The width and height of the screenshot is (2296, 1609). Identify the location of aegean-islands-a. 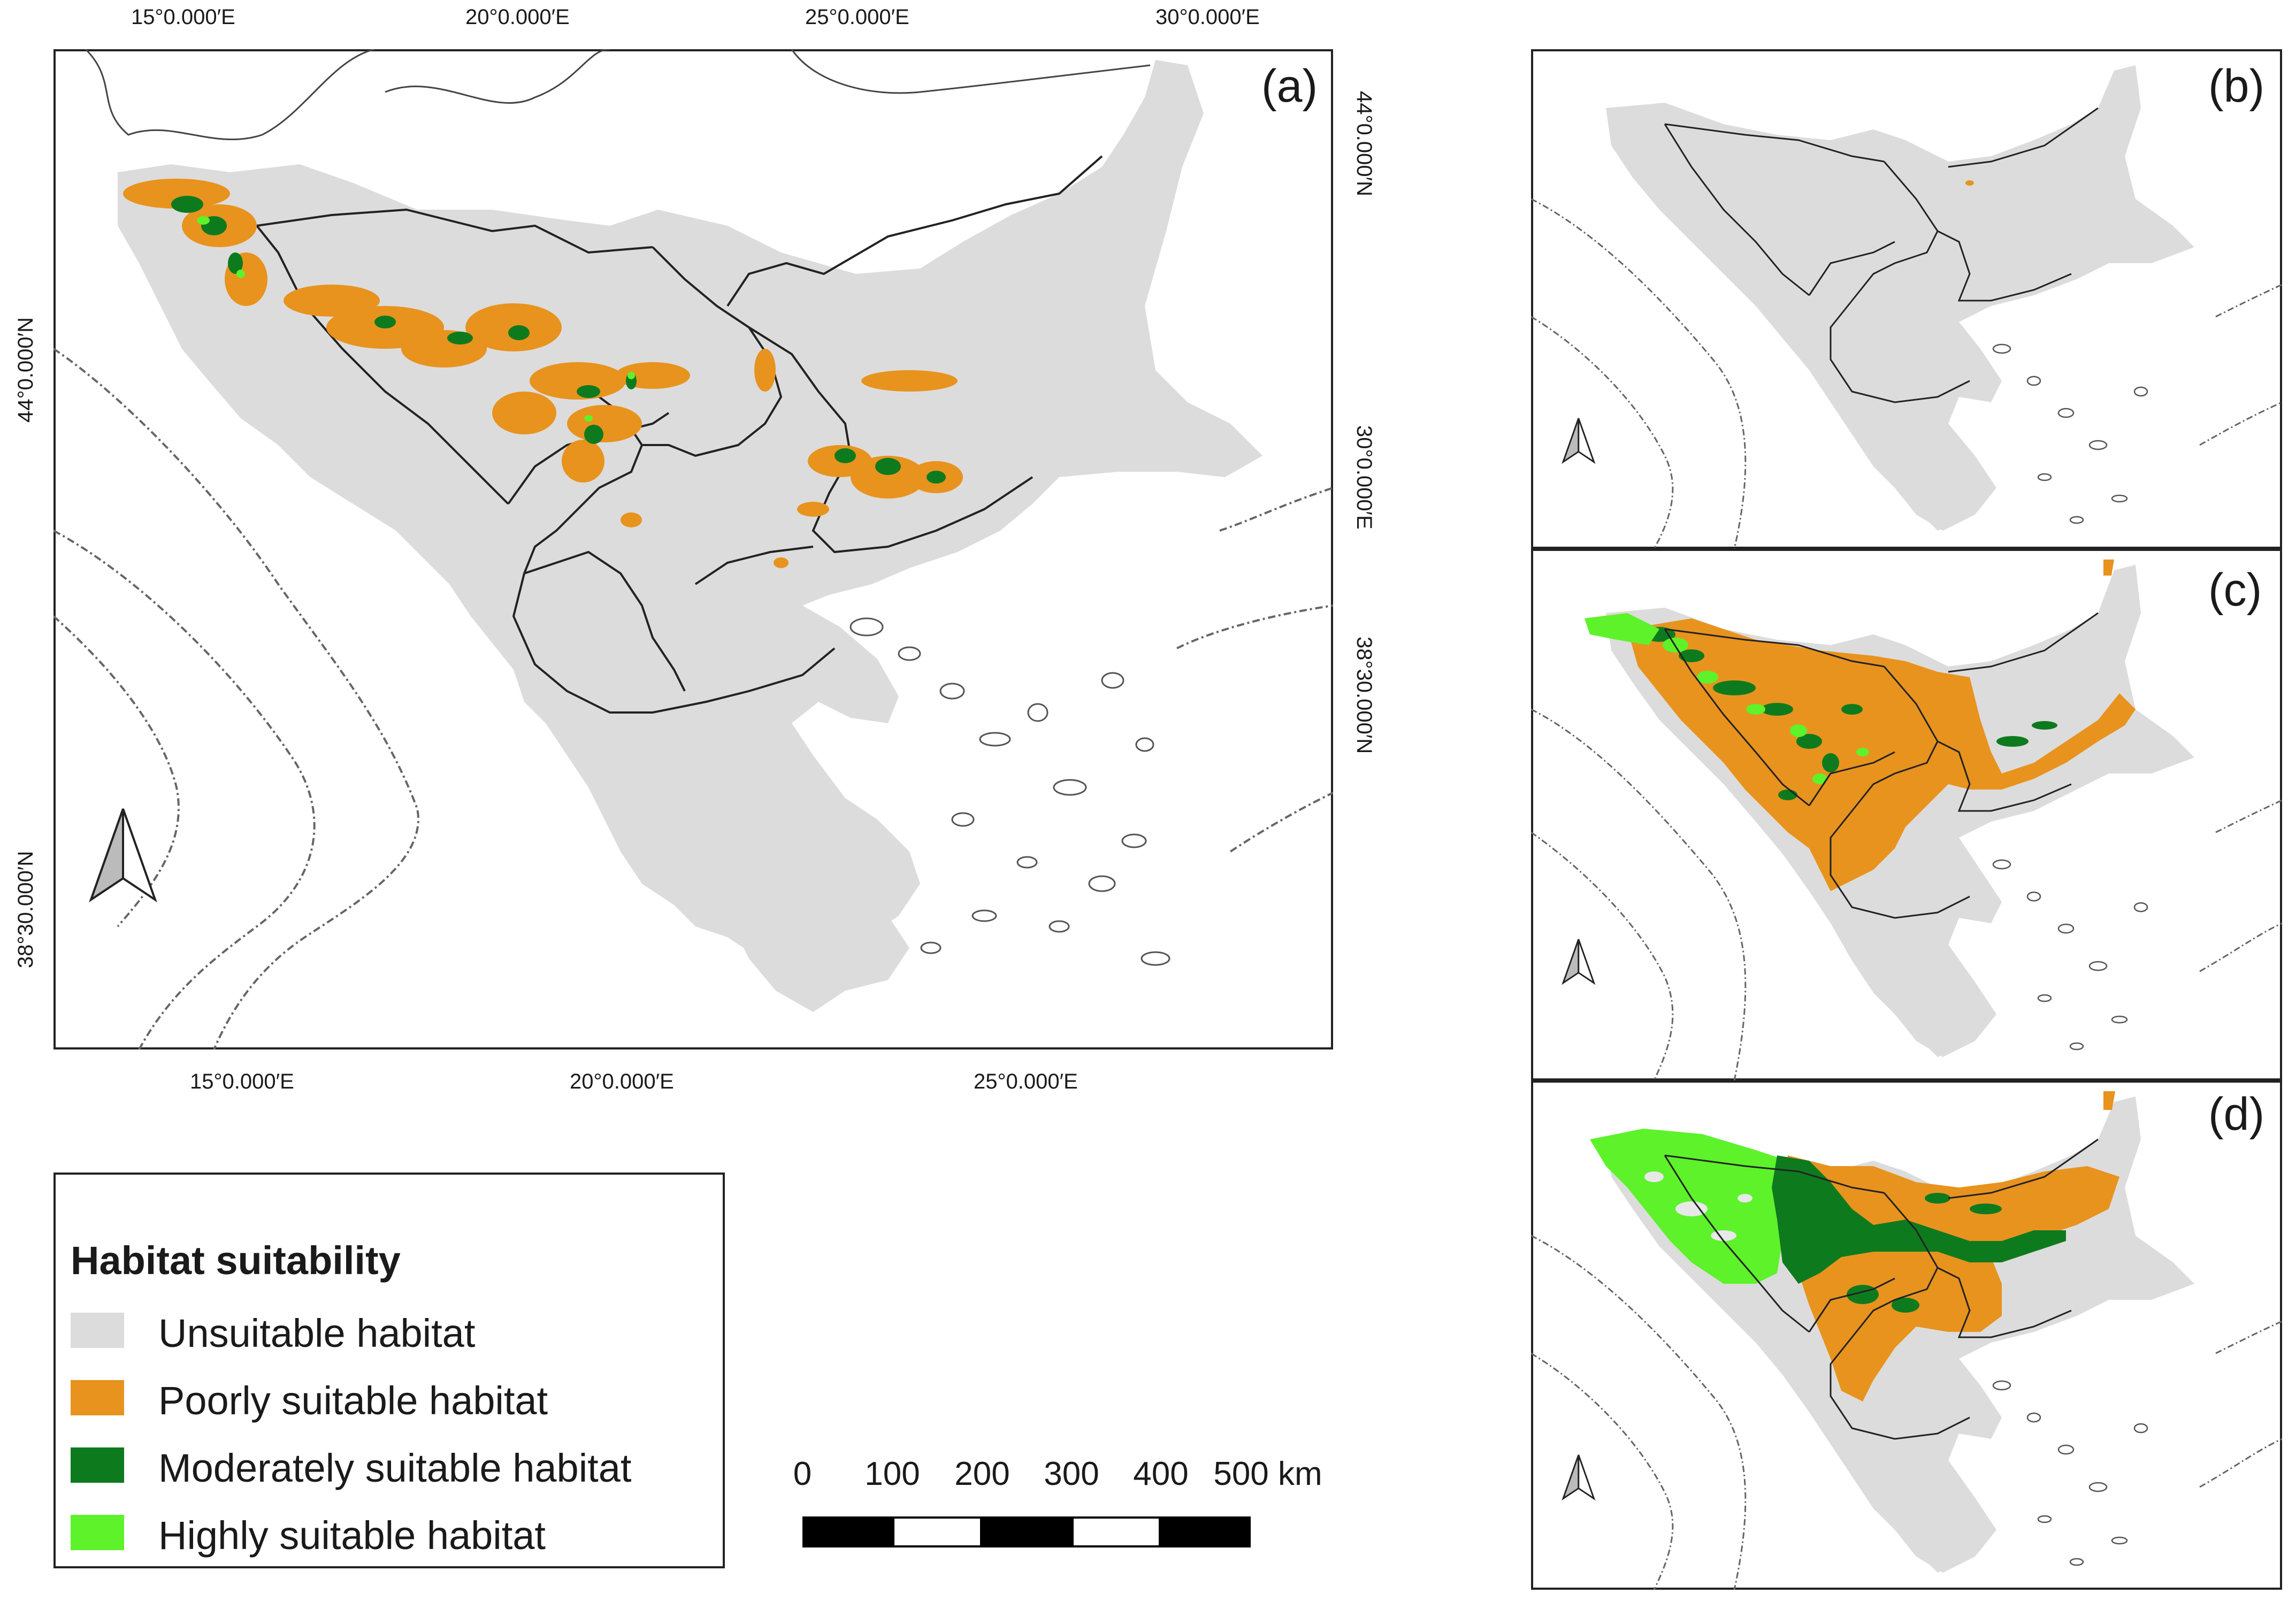
(1010, 791).